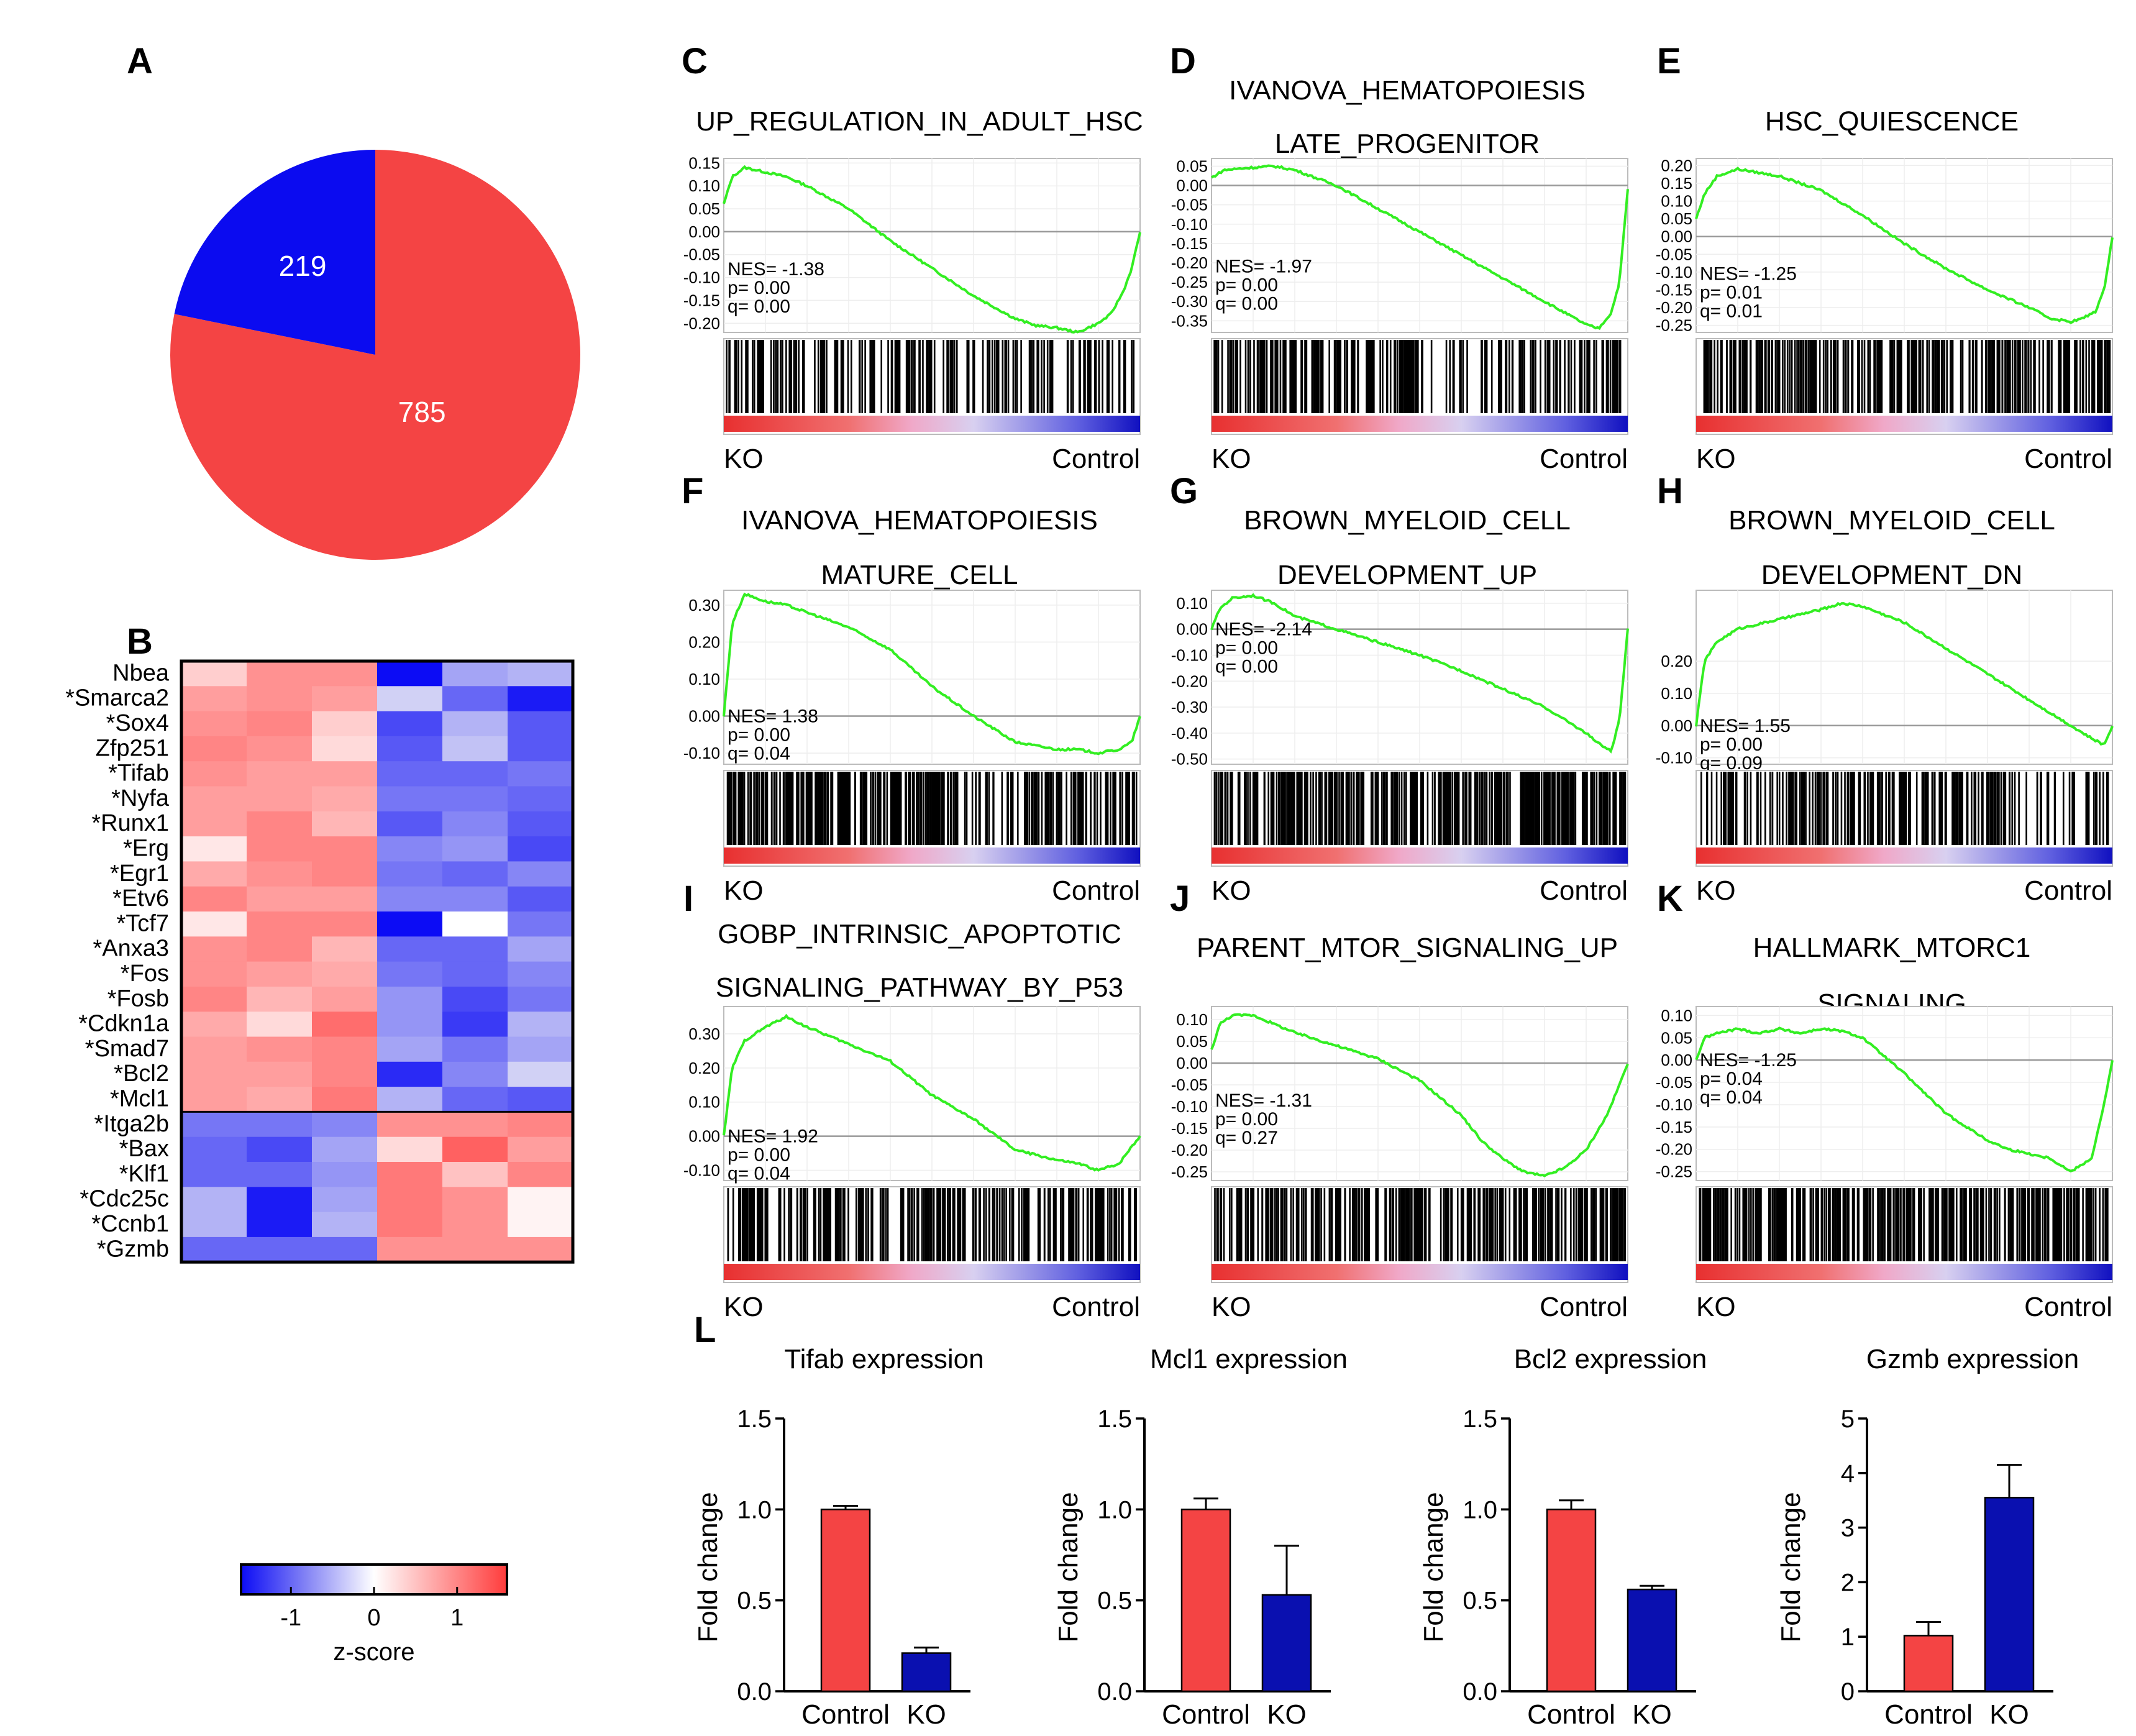 The image size is (2136, 1736). What do you see at coordinates (1892, 121) in the screenshot?
I see `gsea-title: HSC_QUIESCENCE` at bounding box center [1892, 121].